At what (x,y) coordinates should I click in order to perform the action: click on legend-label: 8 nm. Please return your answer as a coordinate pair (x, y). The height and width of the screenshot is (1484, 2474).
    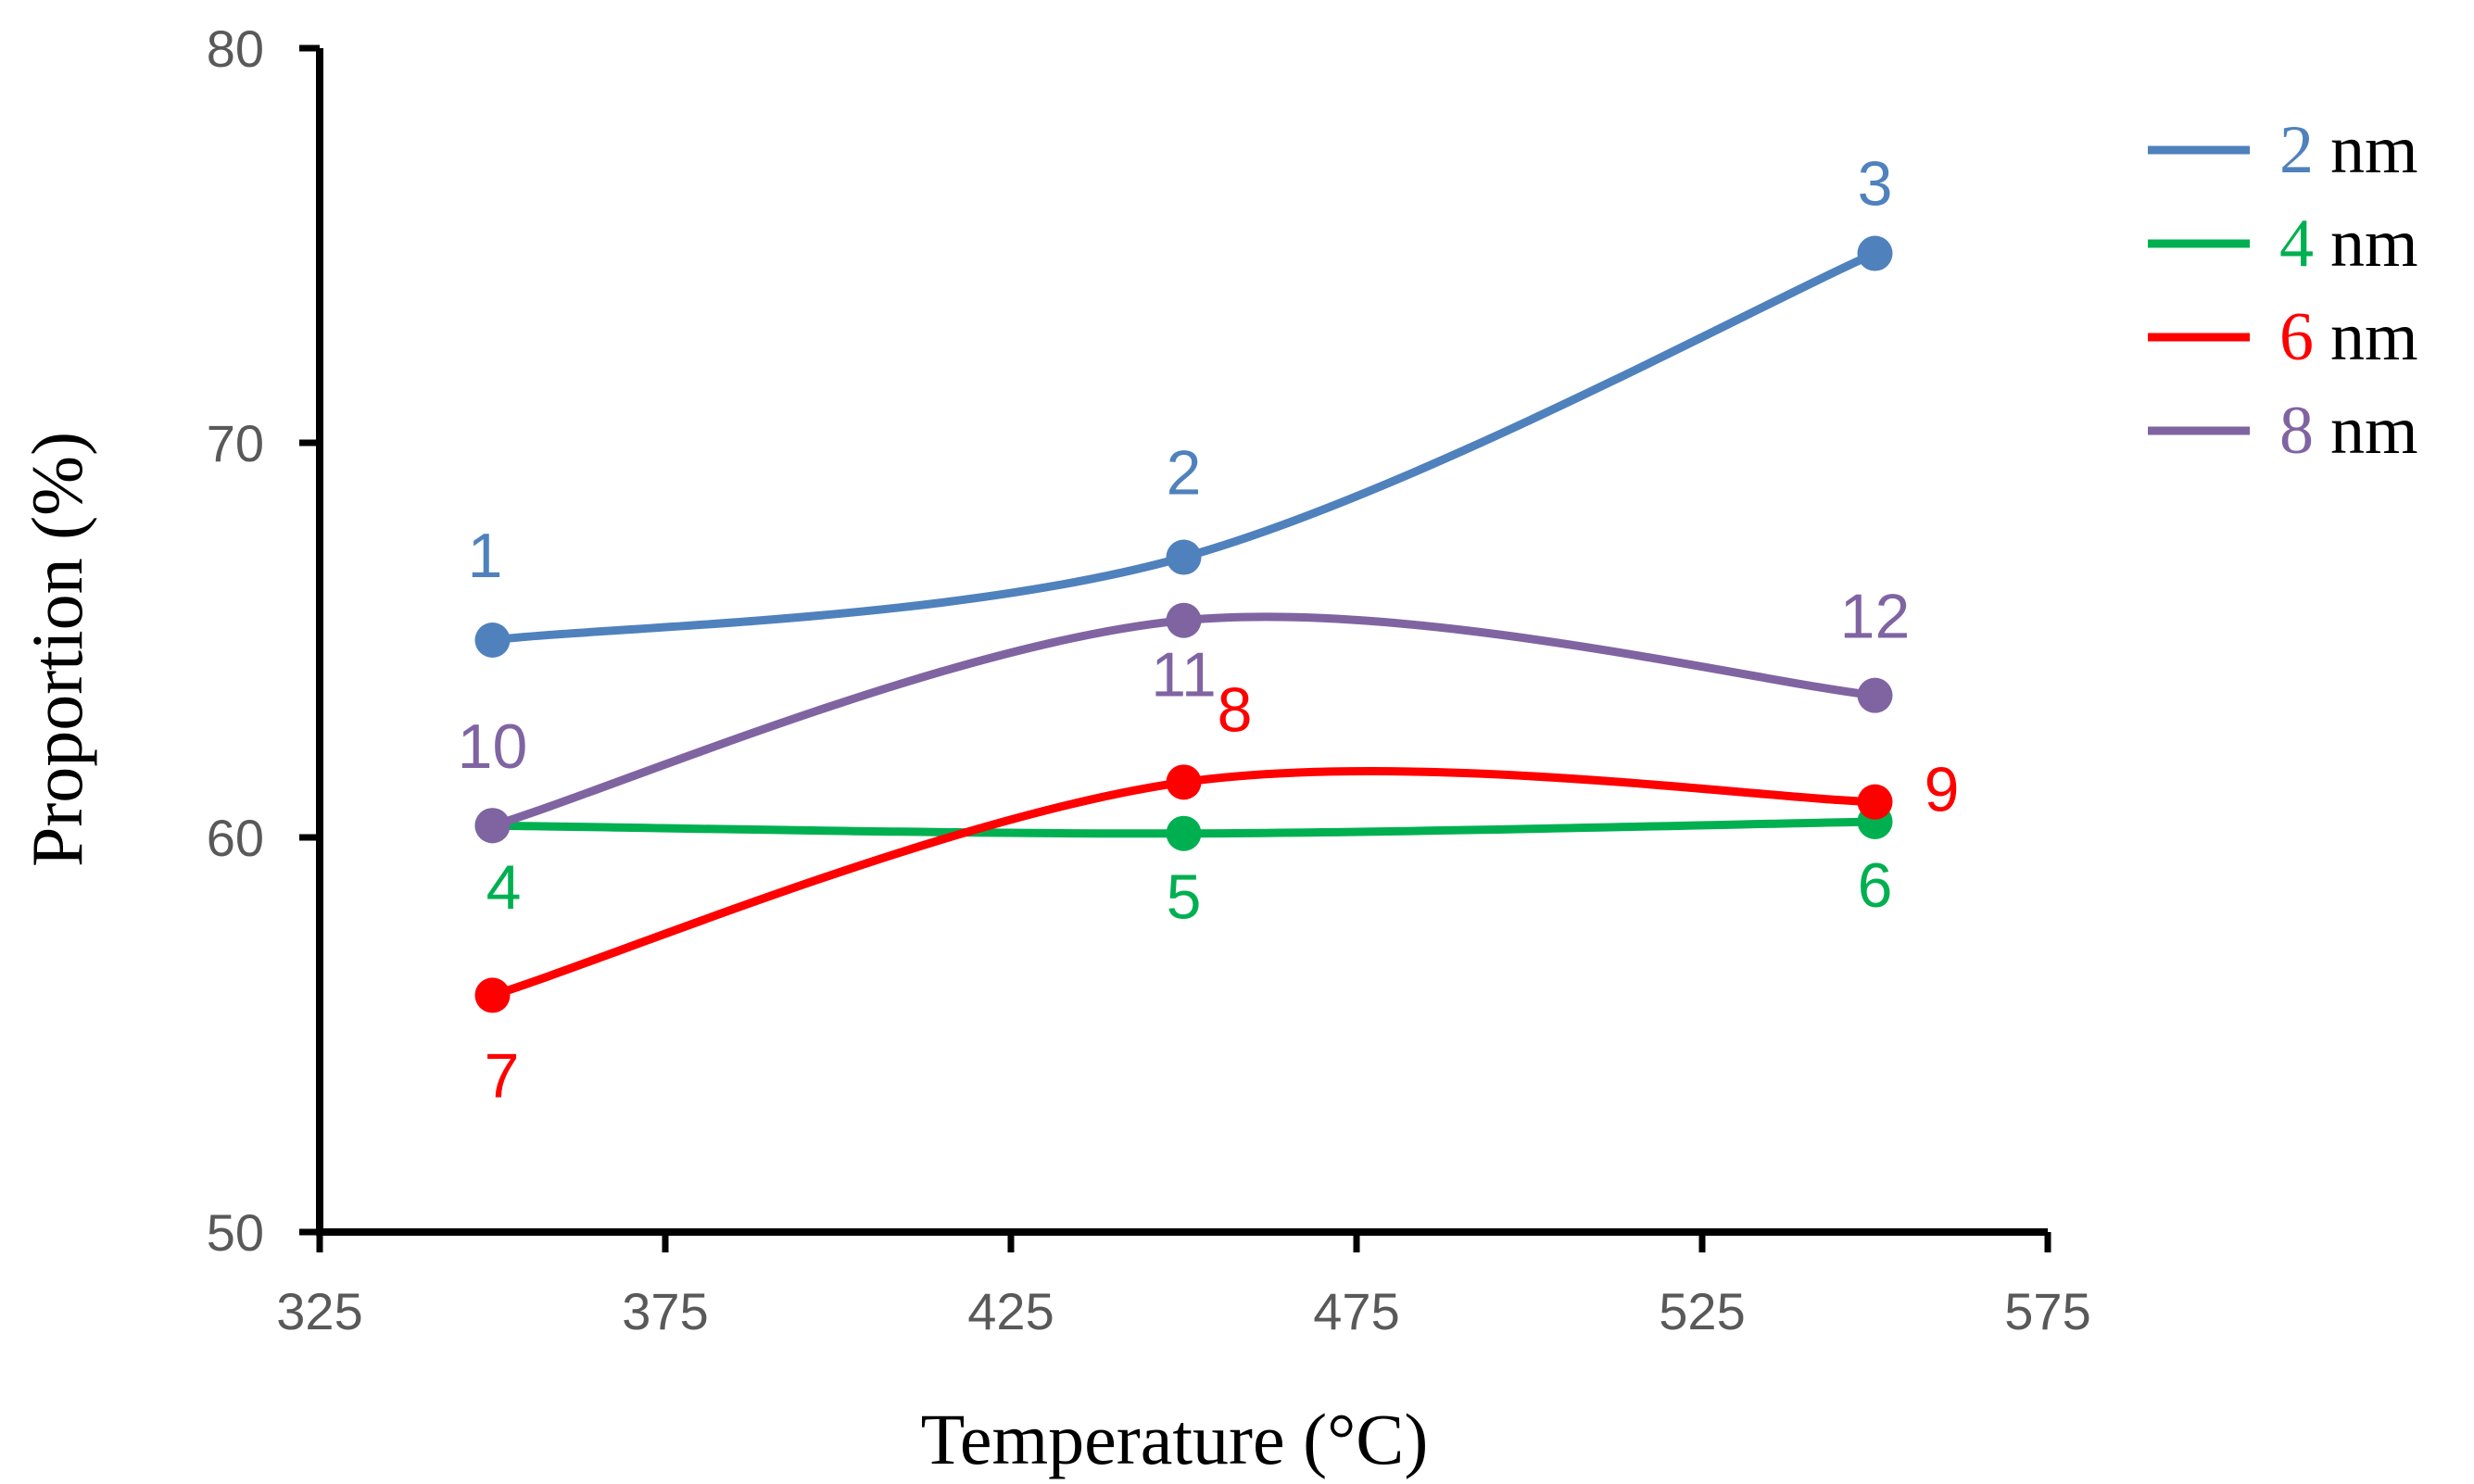
    Looking at the image, I should click on (2348, 431).